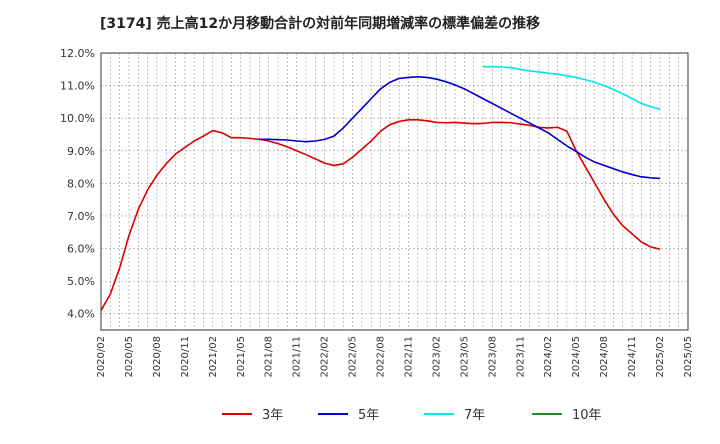 The width and height of the screenshot is (720, 444). Describe the element at coordinates (604, 357) in the screenshot. I see `x-tick-label: 2024/08` at that location.